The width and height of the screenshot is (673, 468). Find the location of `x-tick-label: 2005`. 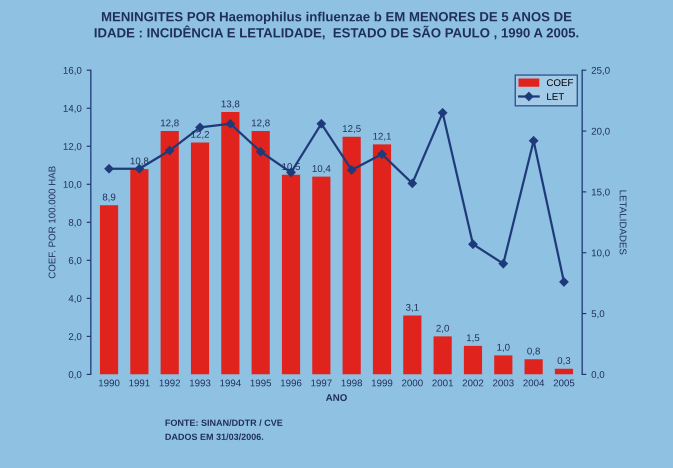

x-tick-label: 2005 is located at coordinates (564, 383).